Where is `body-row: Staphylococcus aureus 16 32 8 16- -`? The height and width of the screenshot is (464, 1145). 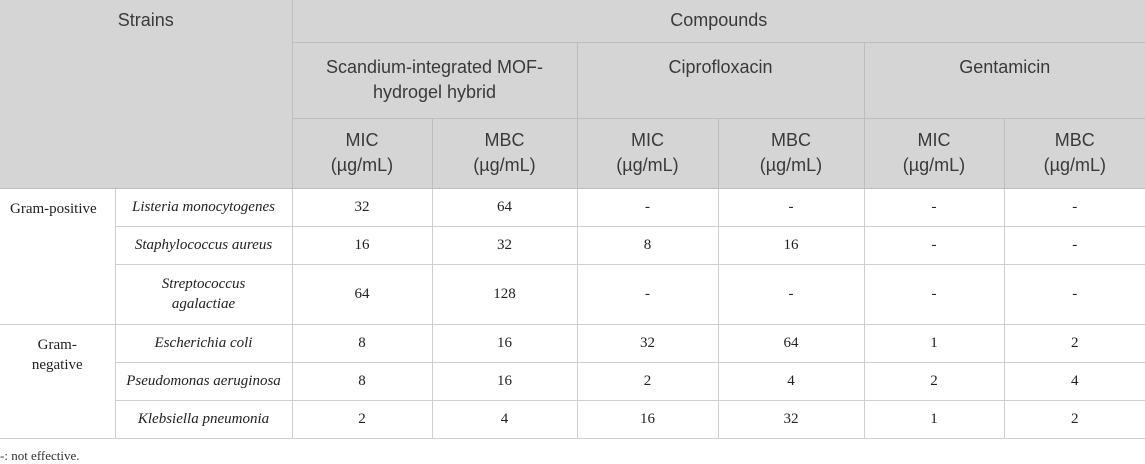
body-row: Staphylococcus aureus 16 32 8 16- - is located at coordinates (572, 245).